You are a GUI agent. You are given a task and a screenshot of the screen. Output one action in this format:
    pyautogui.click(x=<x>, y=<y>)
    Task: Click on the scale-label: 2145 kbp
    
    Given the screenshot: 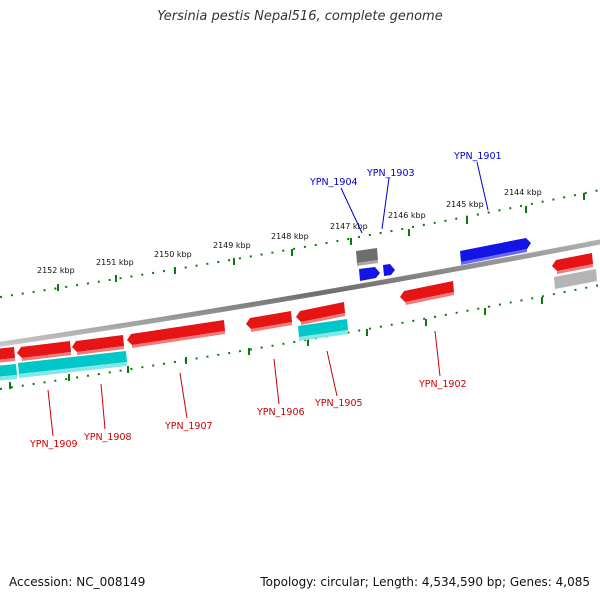 What is the action you would take?
    pyautogui.click(x=465, y=204)
    